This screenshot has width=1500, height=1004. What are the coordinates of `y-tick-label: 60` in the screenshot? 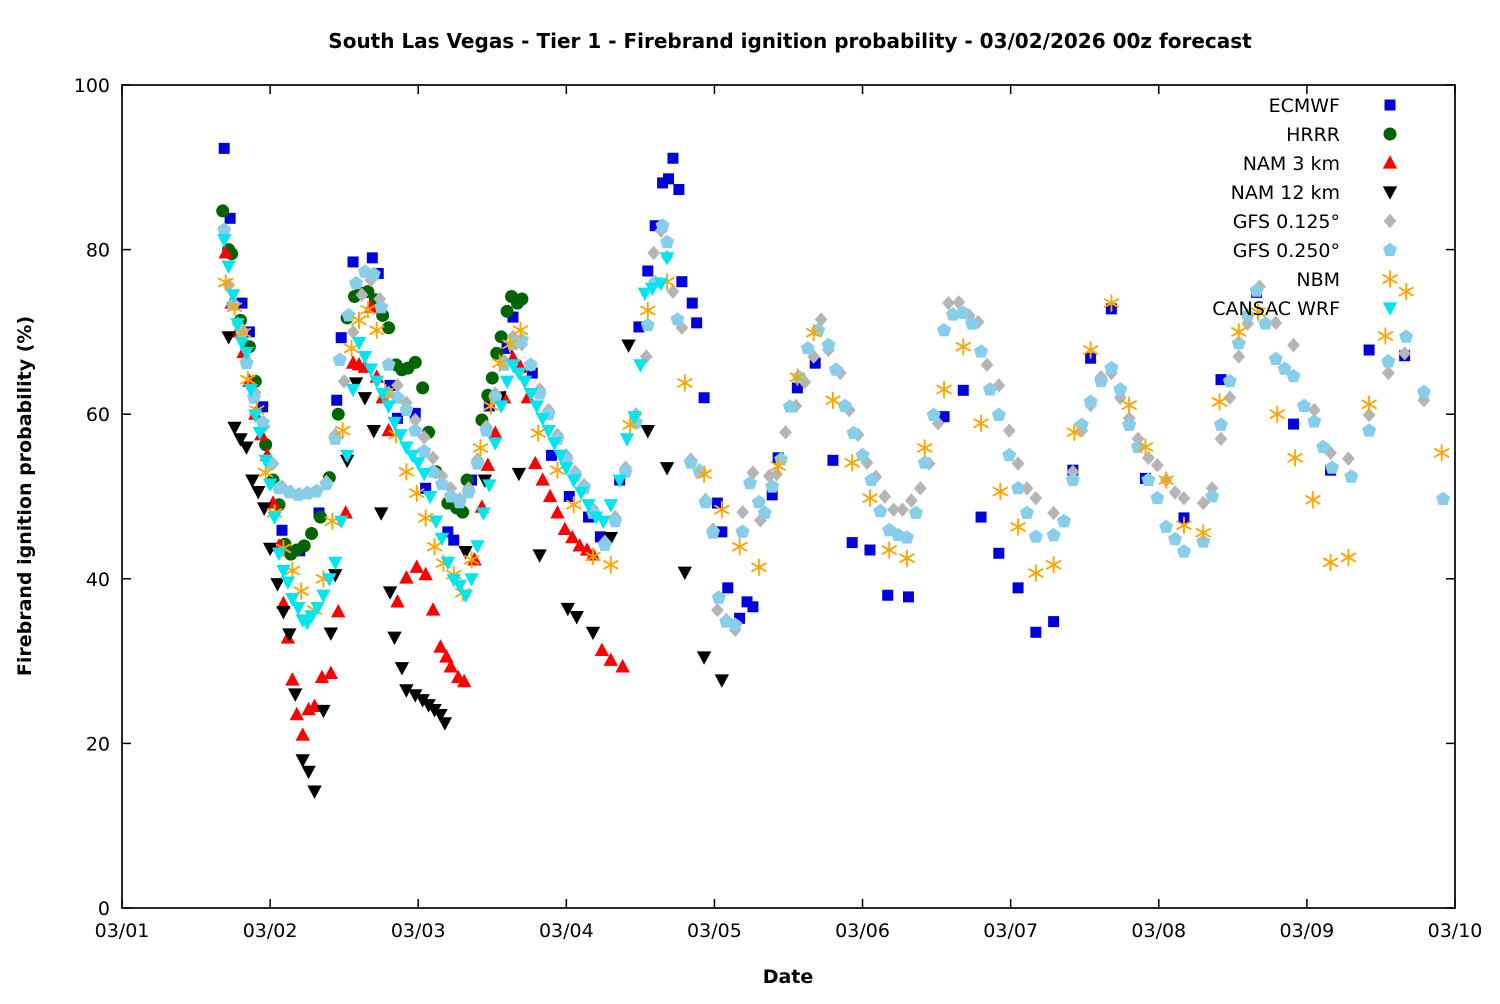 It's located at (98, 415).